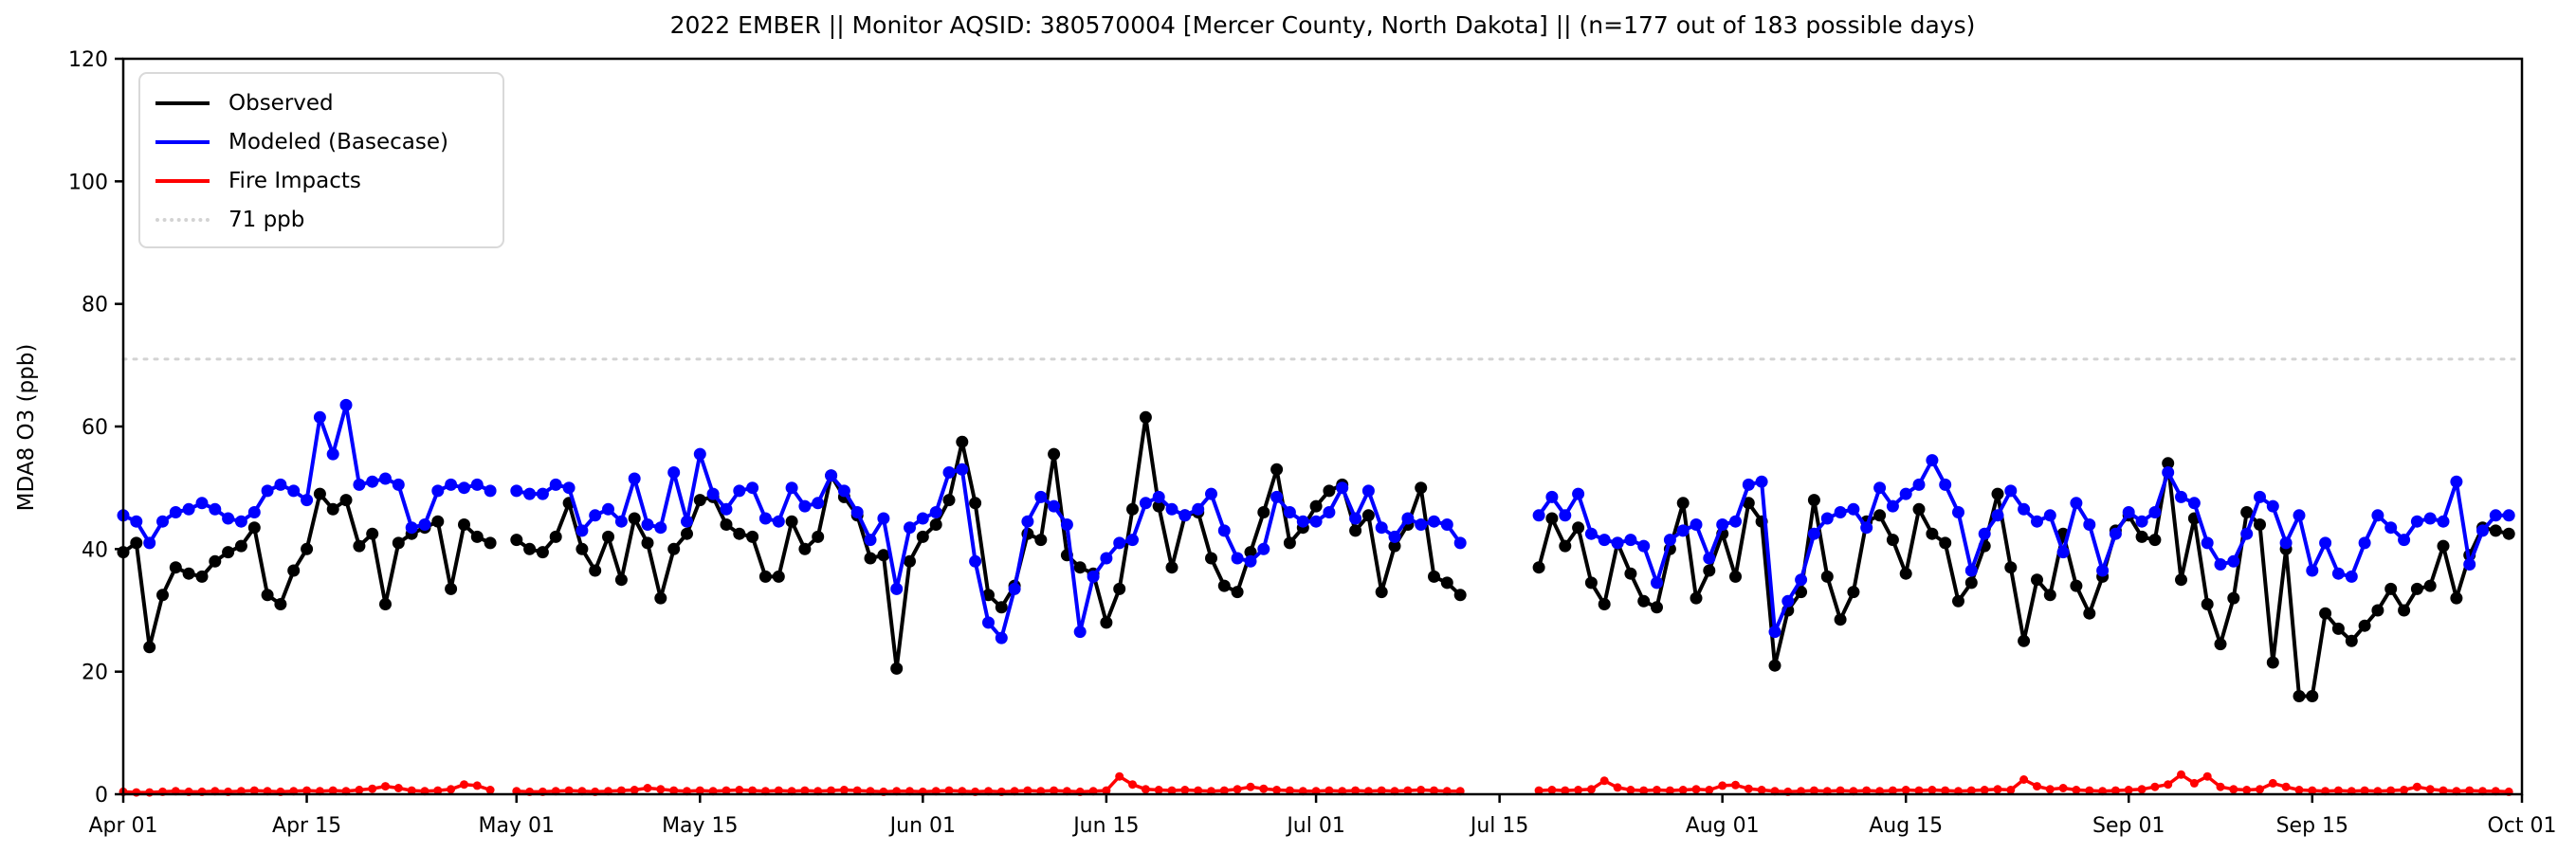 This screenshot has width=2576, height=853. I want to click on x-tick-label: May 01, so click(517, 826).